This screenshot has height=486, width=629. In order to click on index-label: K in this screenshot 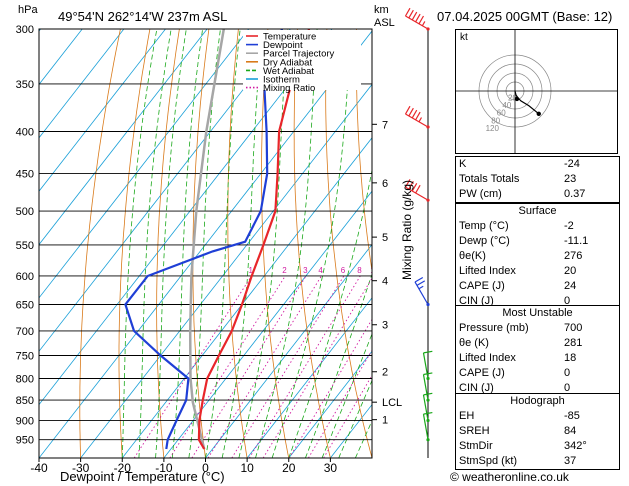, I will do `click(463, 164)`.